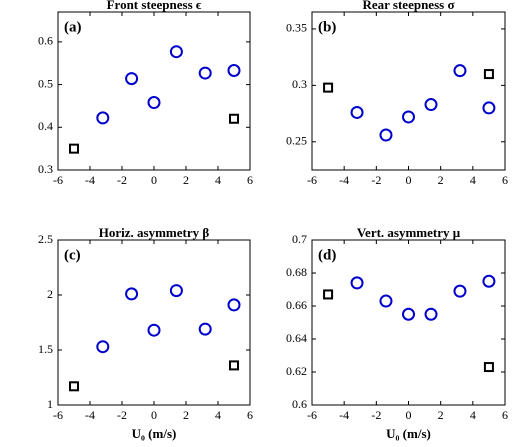 The image size is (520, 447). I want to click on y-tick-label: 2.5, so click(45, 239).